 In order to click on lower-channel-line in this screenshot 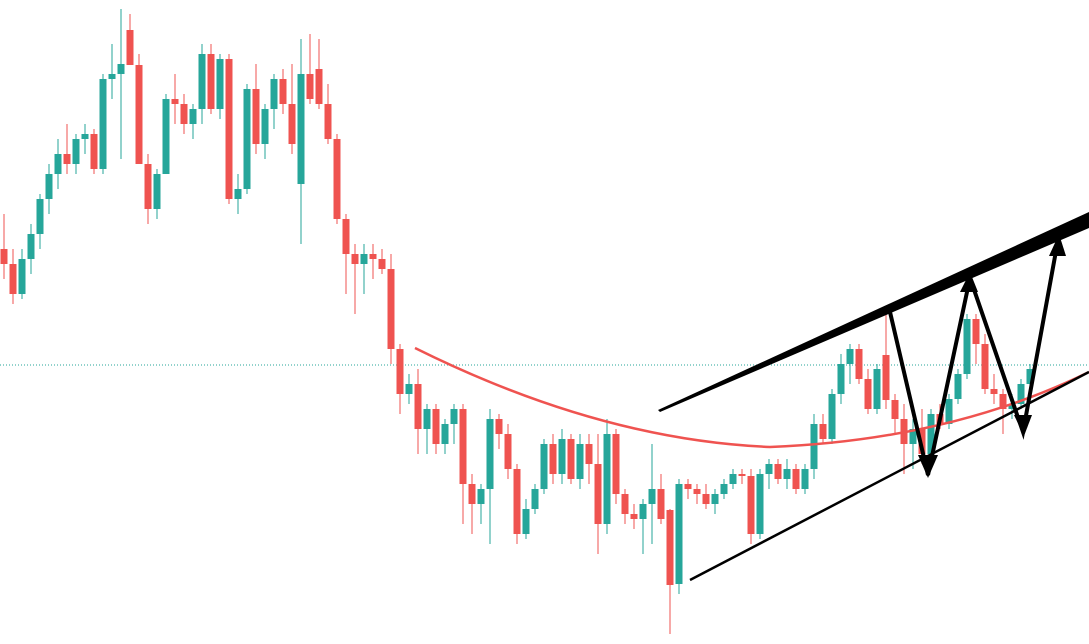, I will do `click(889, 476)`.